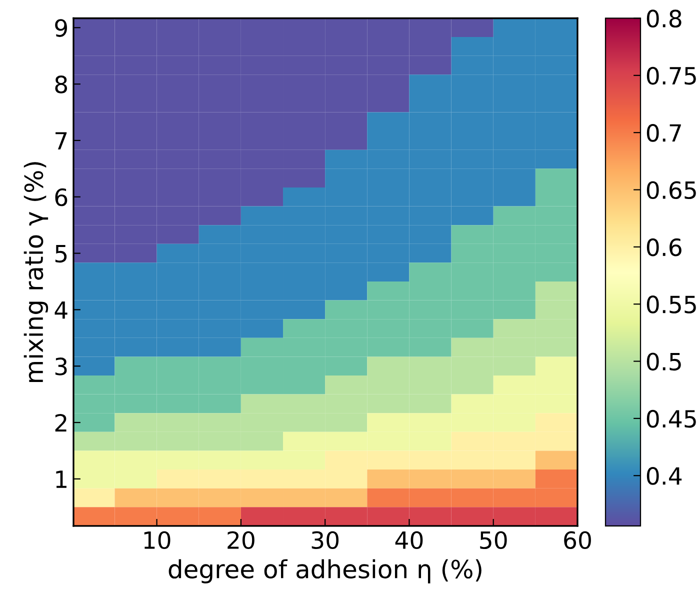  Describe the element at coordinates (60, 423) in the screenshot. I see `y-tick-label: 2` at that location.